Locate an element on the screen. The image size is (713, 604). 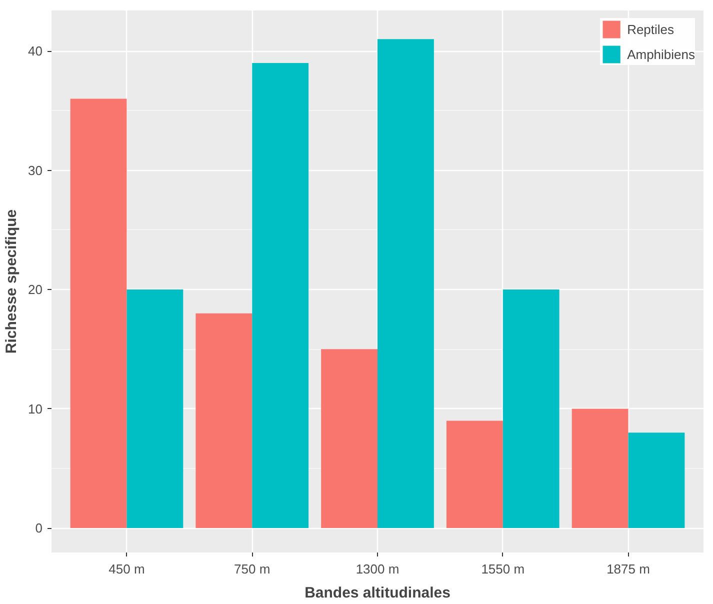
legend-label: Amphibiens is located at coordinates (661, 54).